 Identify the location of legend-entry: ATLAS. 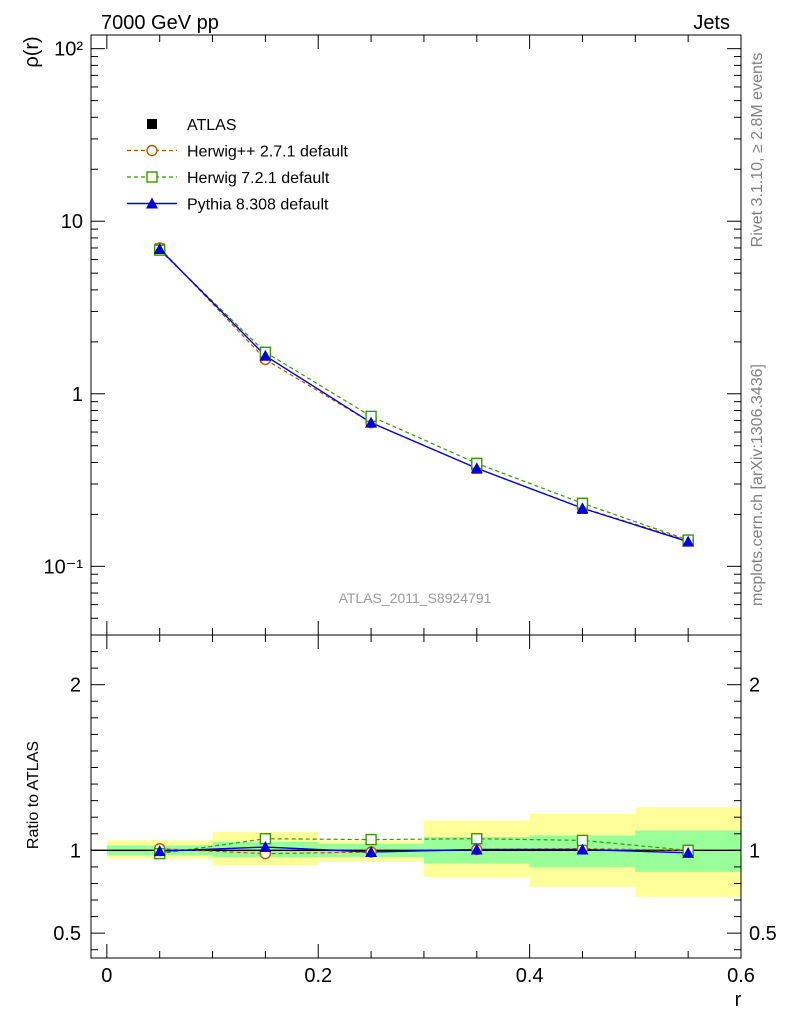
(212, 125).